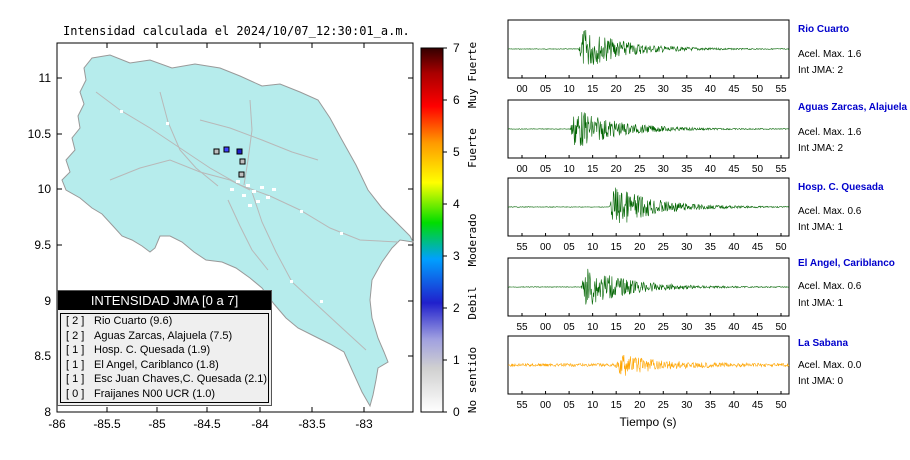  Describe the element at coordinates (57, 424) in the screenshot. I see `lon-tick-label: -86` at that location.